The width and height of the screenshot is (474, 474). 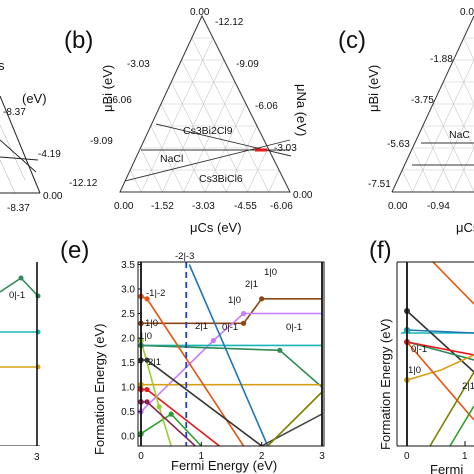 What do you see at coordinates (398, 206) in the screenshot?
I see `panel-c-bottom-tick-1: 0.00` at bounding box center [398, 206].